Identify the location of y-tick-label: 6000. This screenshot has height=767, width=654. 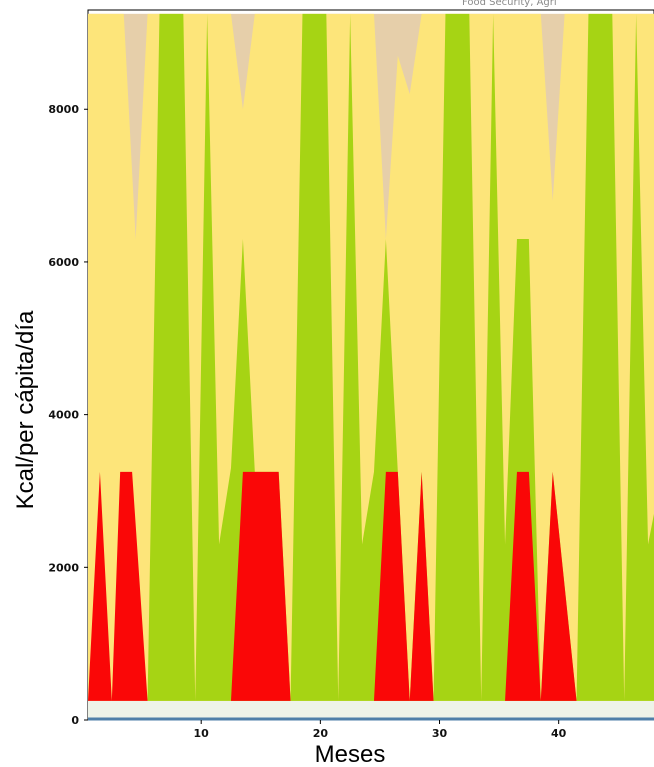
(63, 262).